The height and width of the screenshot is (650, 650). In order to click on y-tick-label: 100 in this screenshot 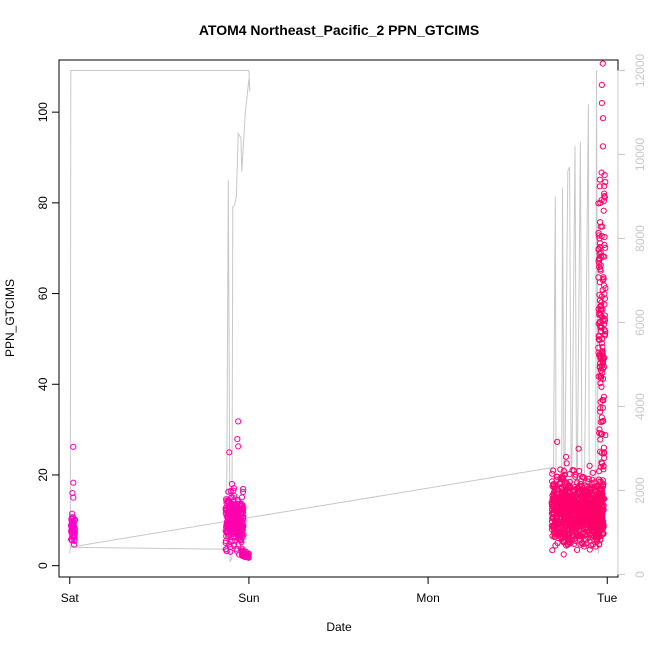, I will do `click(43, 112)`.